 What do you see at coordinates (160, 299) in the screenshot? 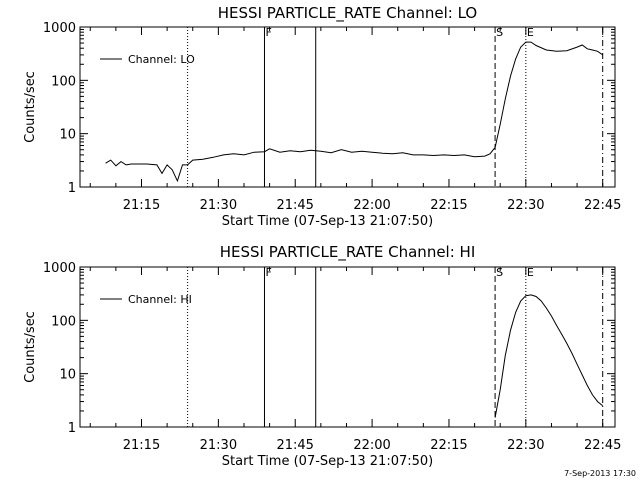
I see `legend-entry: Channel: HI` at bounding box center [160, 299].